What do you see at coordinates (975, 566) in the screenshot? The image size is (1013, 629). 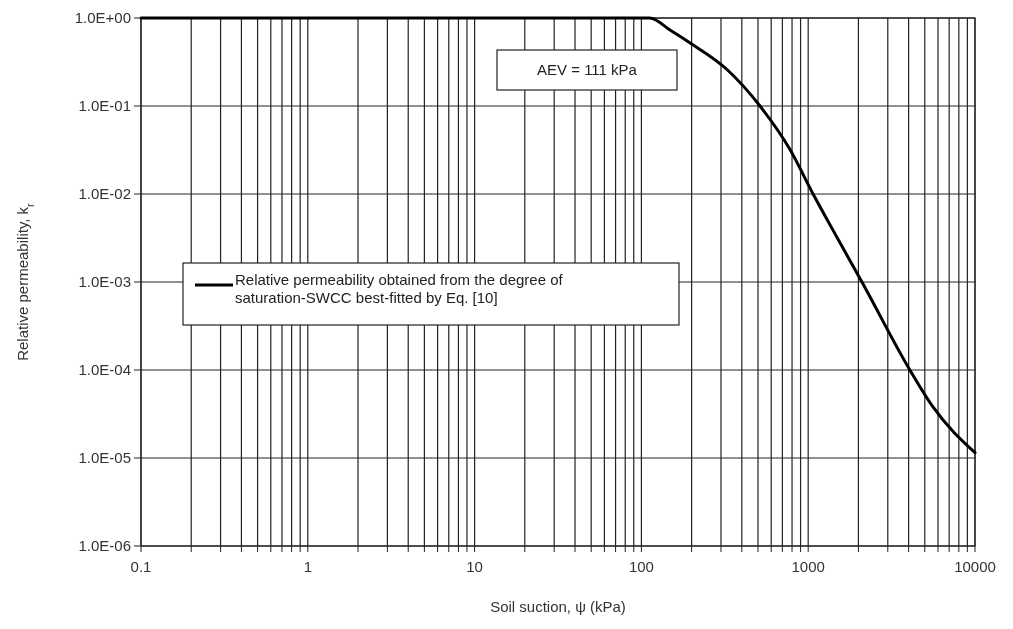 I see `x-tick-label: 10000` at bounding box center [975, 566].